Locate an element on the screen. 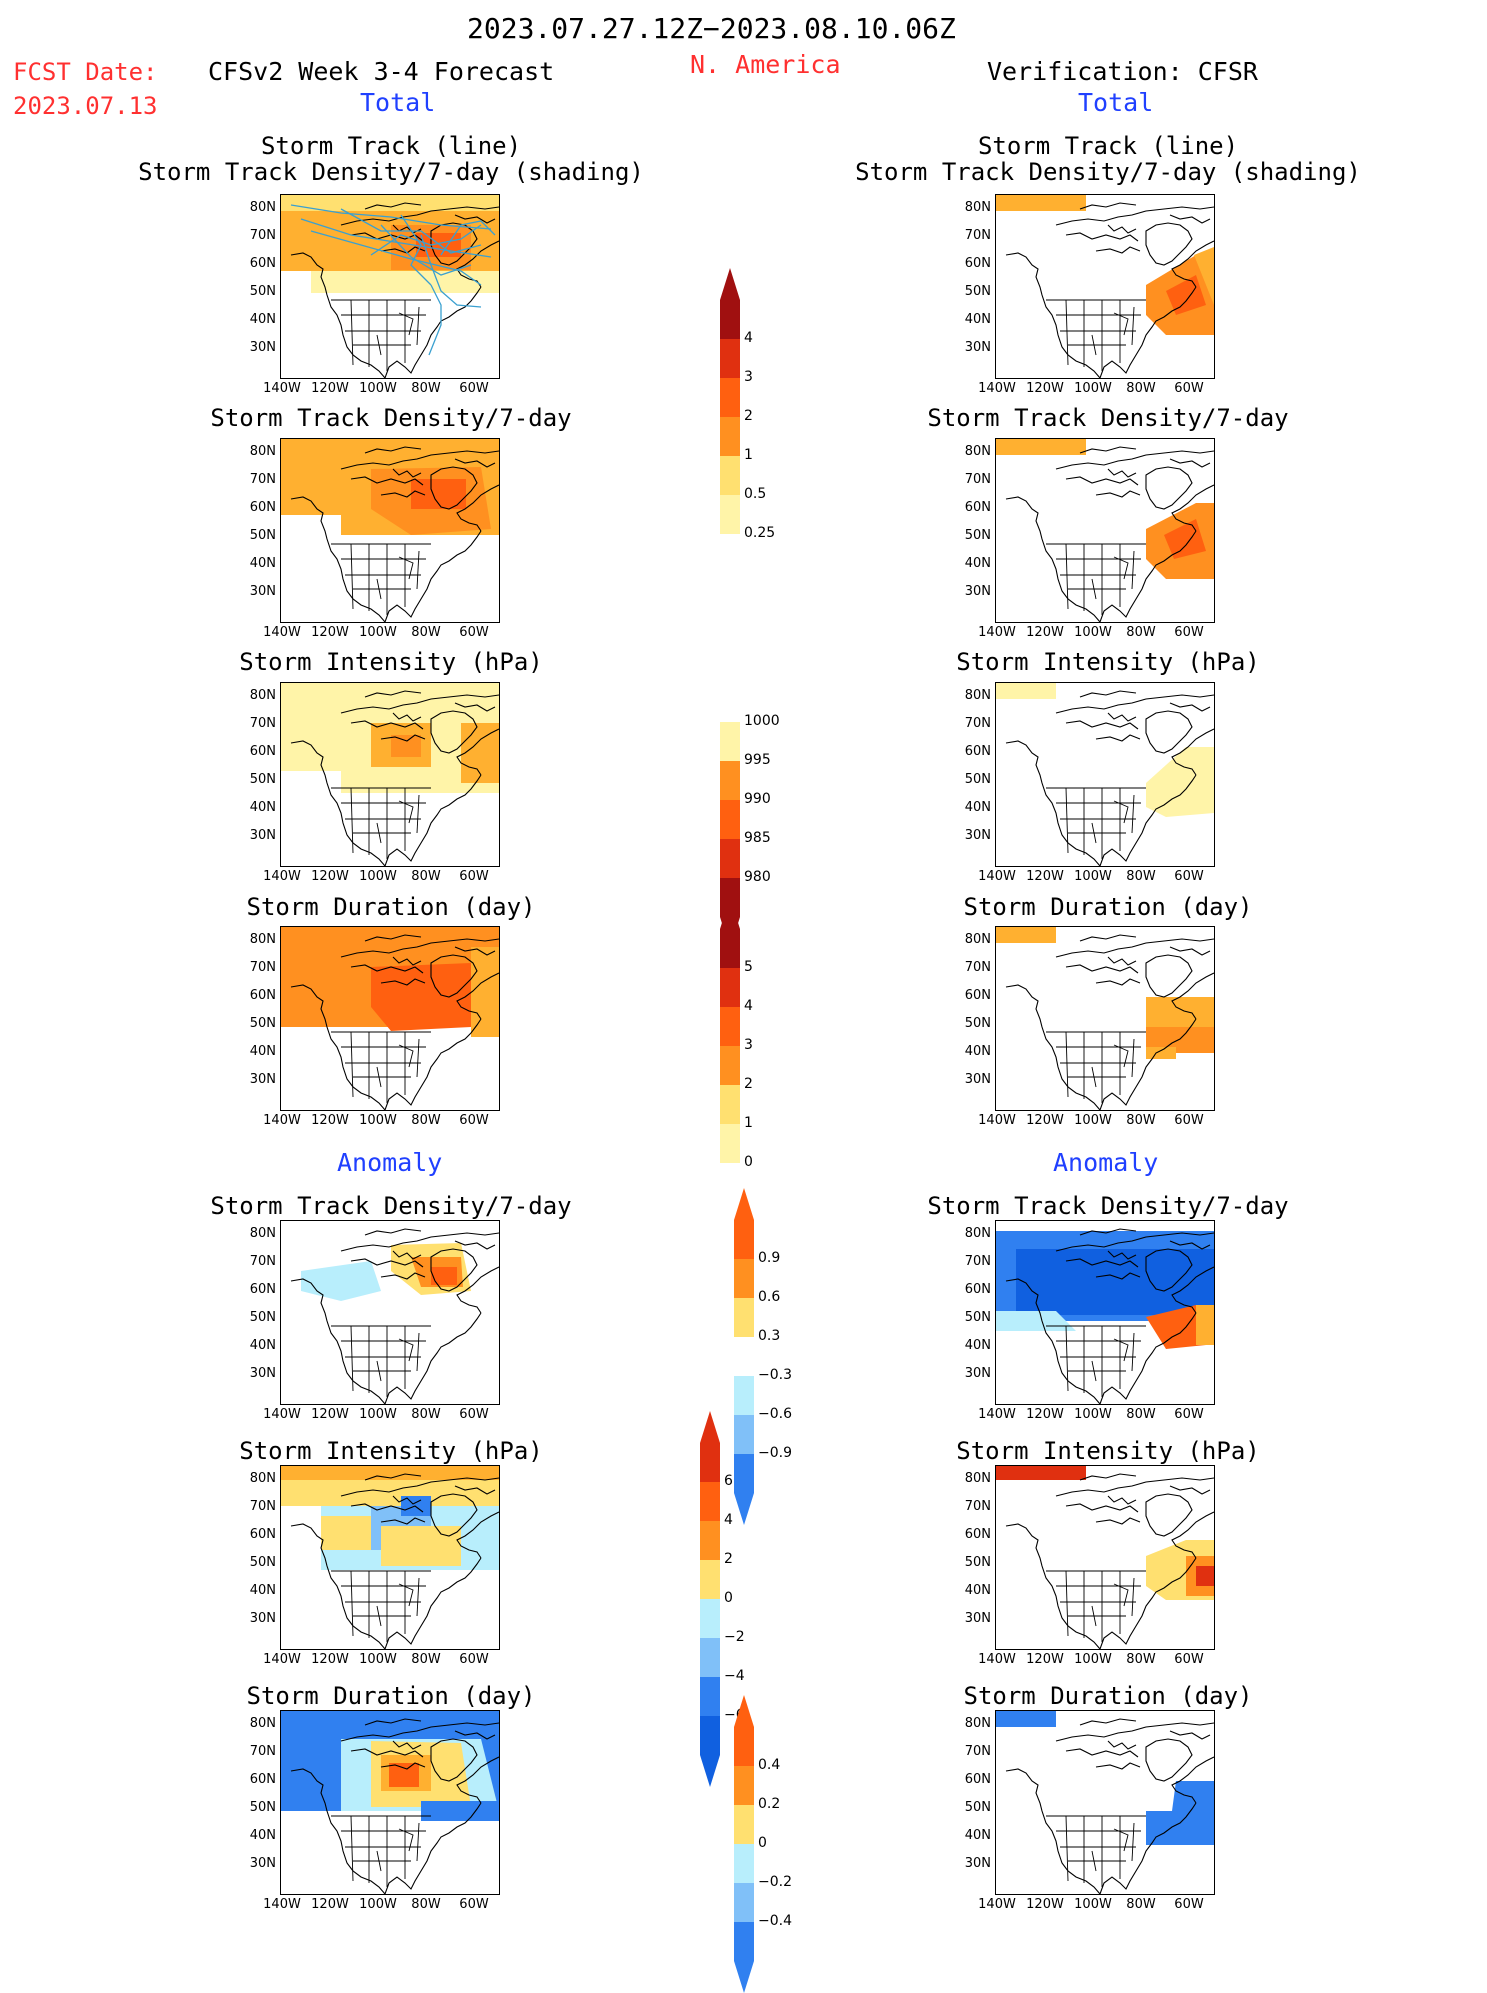  colorbar-tick-label: 0.3 is located at coordinates (769, 1336).